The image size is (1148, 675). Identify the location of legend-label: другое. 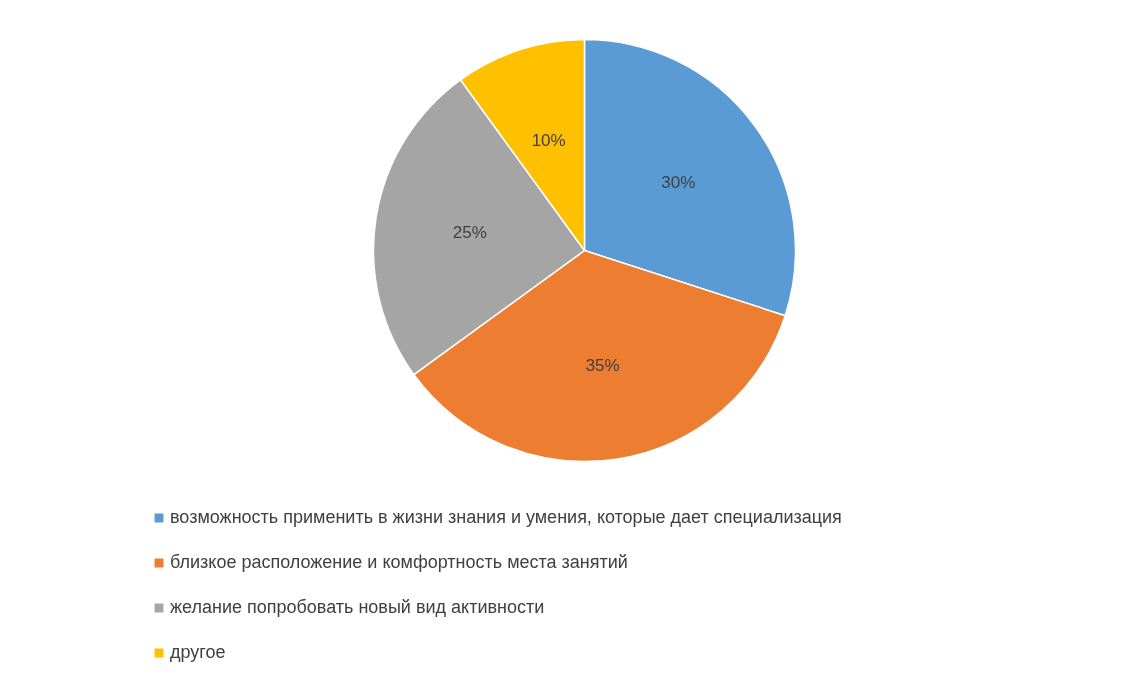
(198, 652).